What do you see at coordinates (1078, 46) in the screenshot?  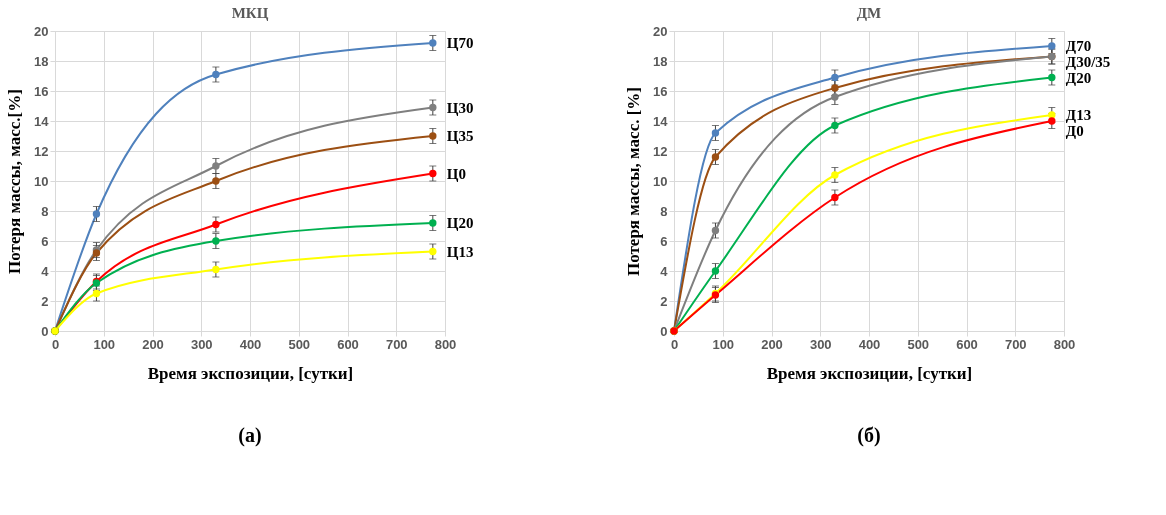 I see `series-label: Д70` at bounding box center [1078, 46].